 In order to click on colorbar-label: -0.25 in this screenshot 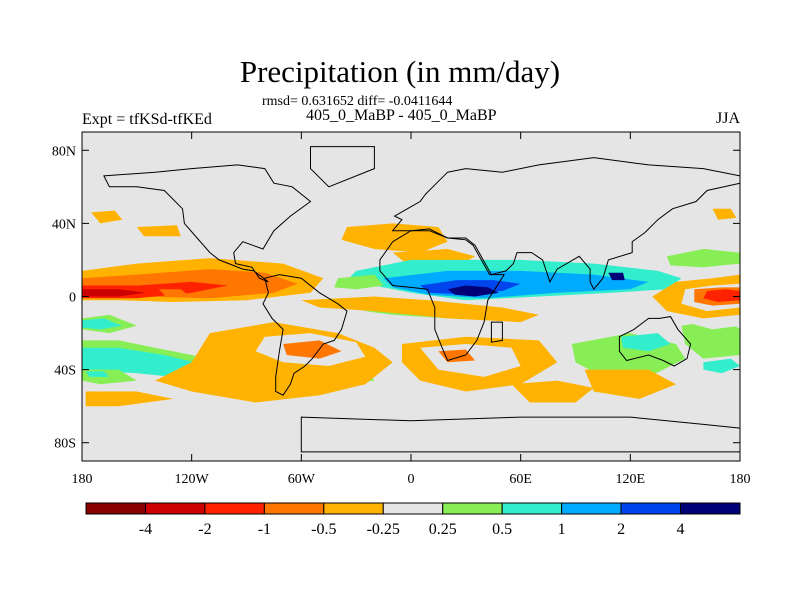, I will do `click(383, 529)`.